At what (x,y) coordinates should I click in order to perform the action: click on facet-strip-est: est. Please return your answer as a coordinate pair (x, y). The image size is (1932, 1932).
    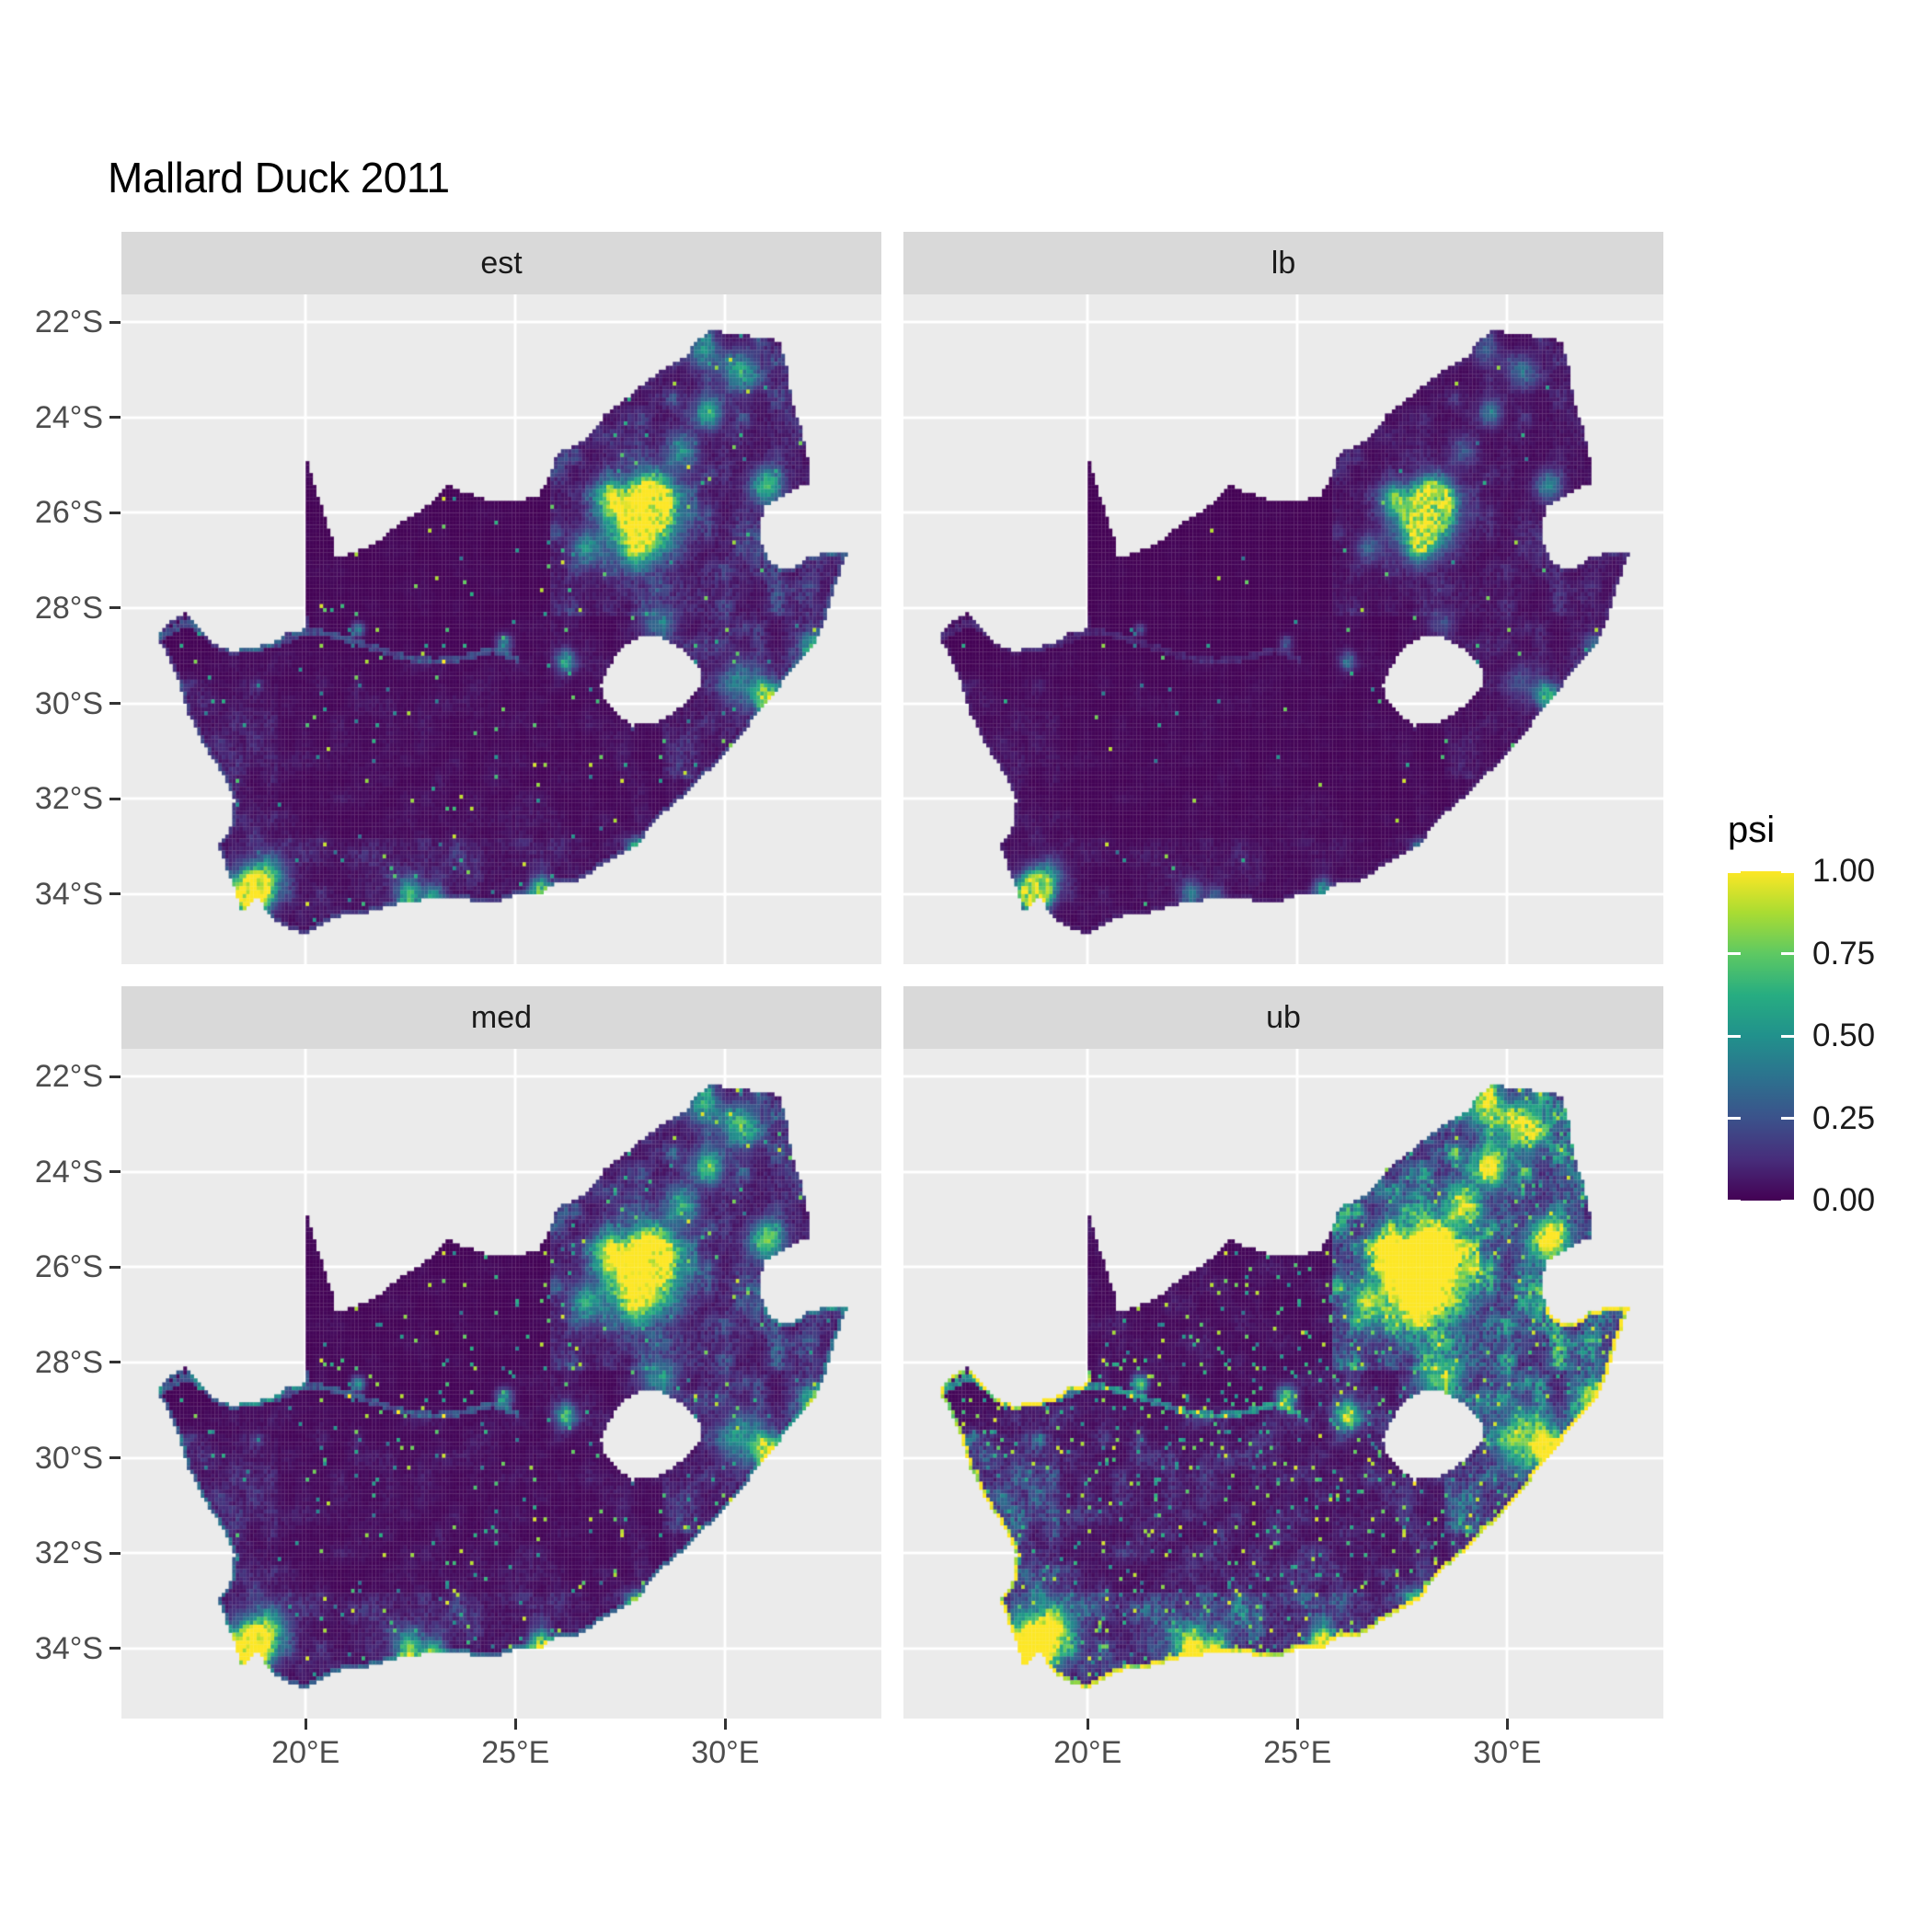
    Looking at the image, I should click on (501, 263).